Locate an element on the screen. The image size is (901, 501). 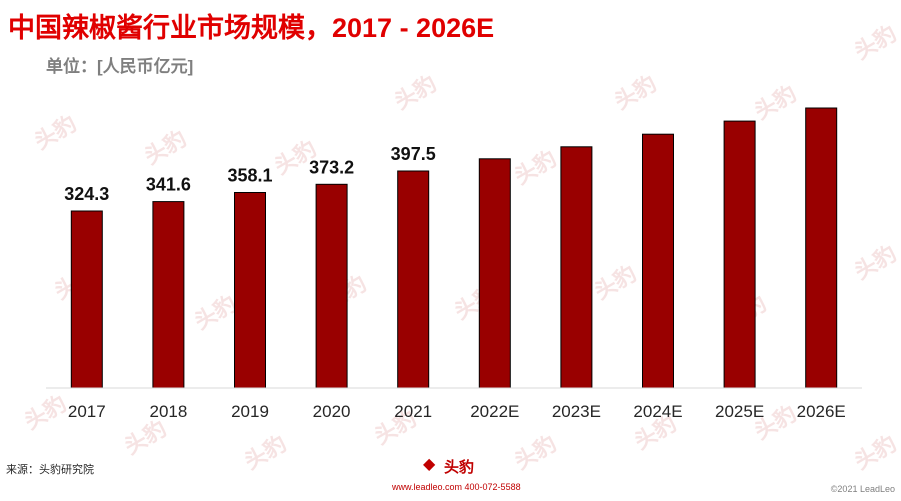
x-tick-label: 2018 is located at coordinates (168, 411).